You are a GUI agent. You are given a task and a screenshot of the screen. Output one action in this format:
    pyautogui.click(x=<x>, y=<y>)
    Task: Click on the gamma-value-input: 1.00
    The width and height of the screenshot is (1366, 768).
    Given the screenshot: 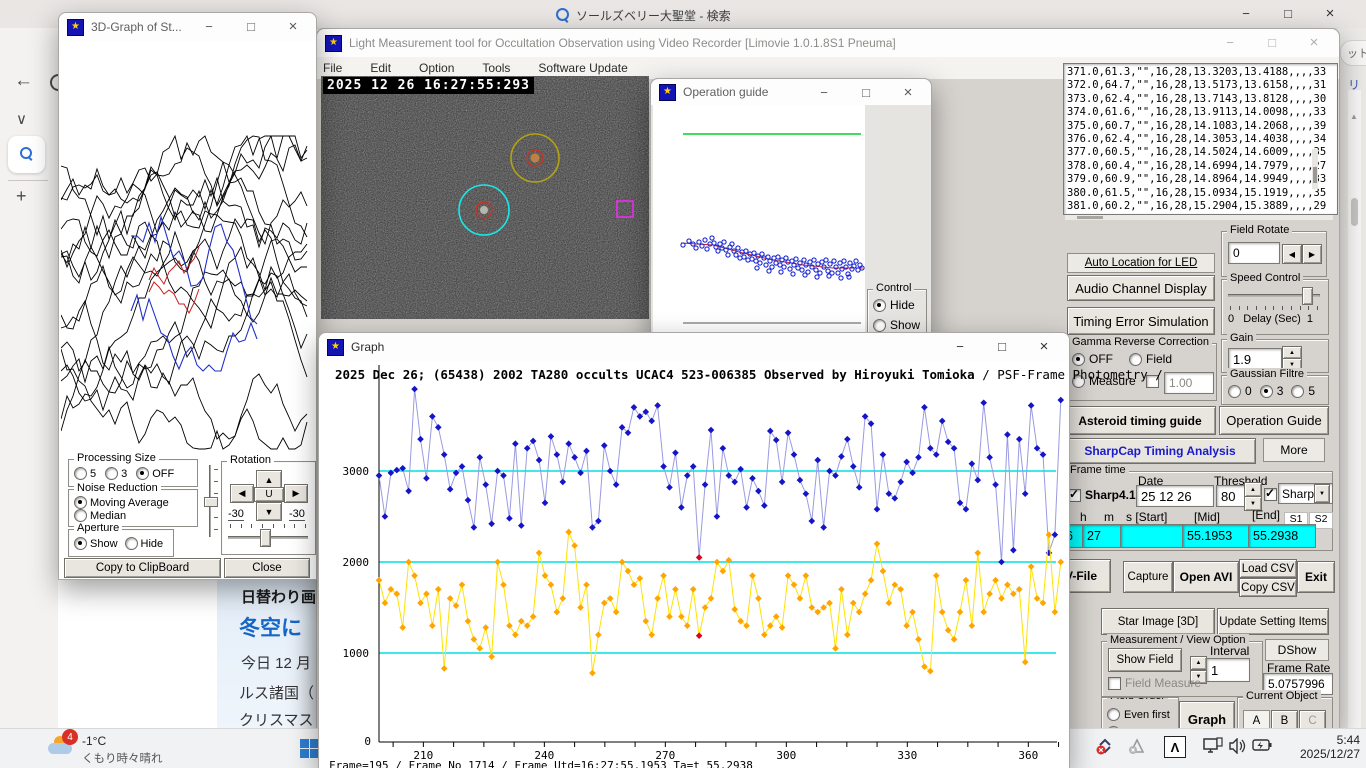 What is the action you would take?
    pyautogui.click(x=1189, y=383)
    